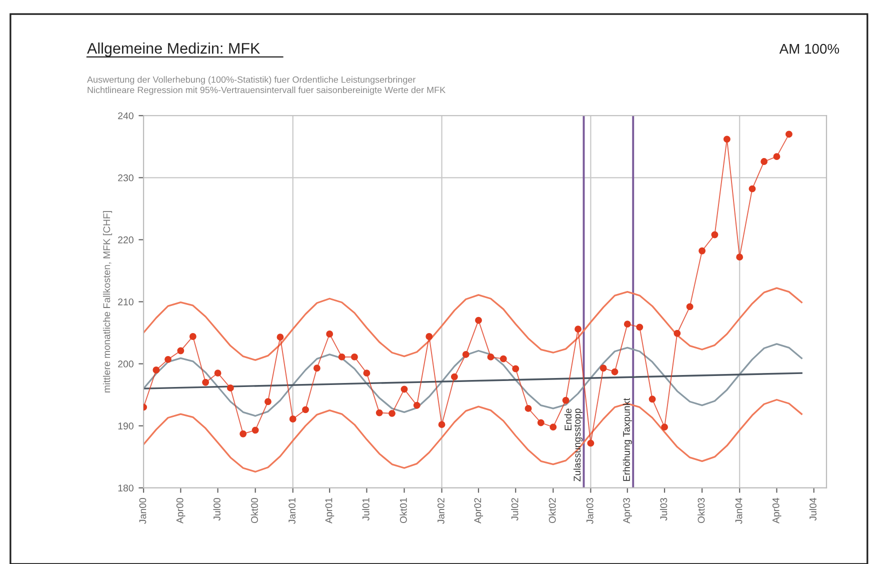 This screenshot has height=564, width=870. Describe the element at coordinates (627, 511) in the screenshot. I see `x-tick-label: Apr03` at that location.